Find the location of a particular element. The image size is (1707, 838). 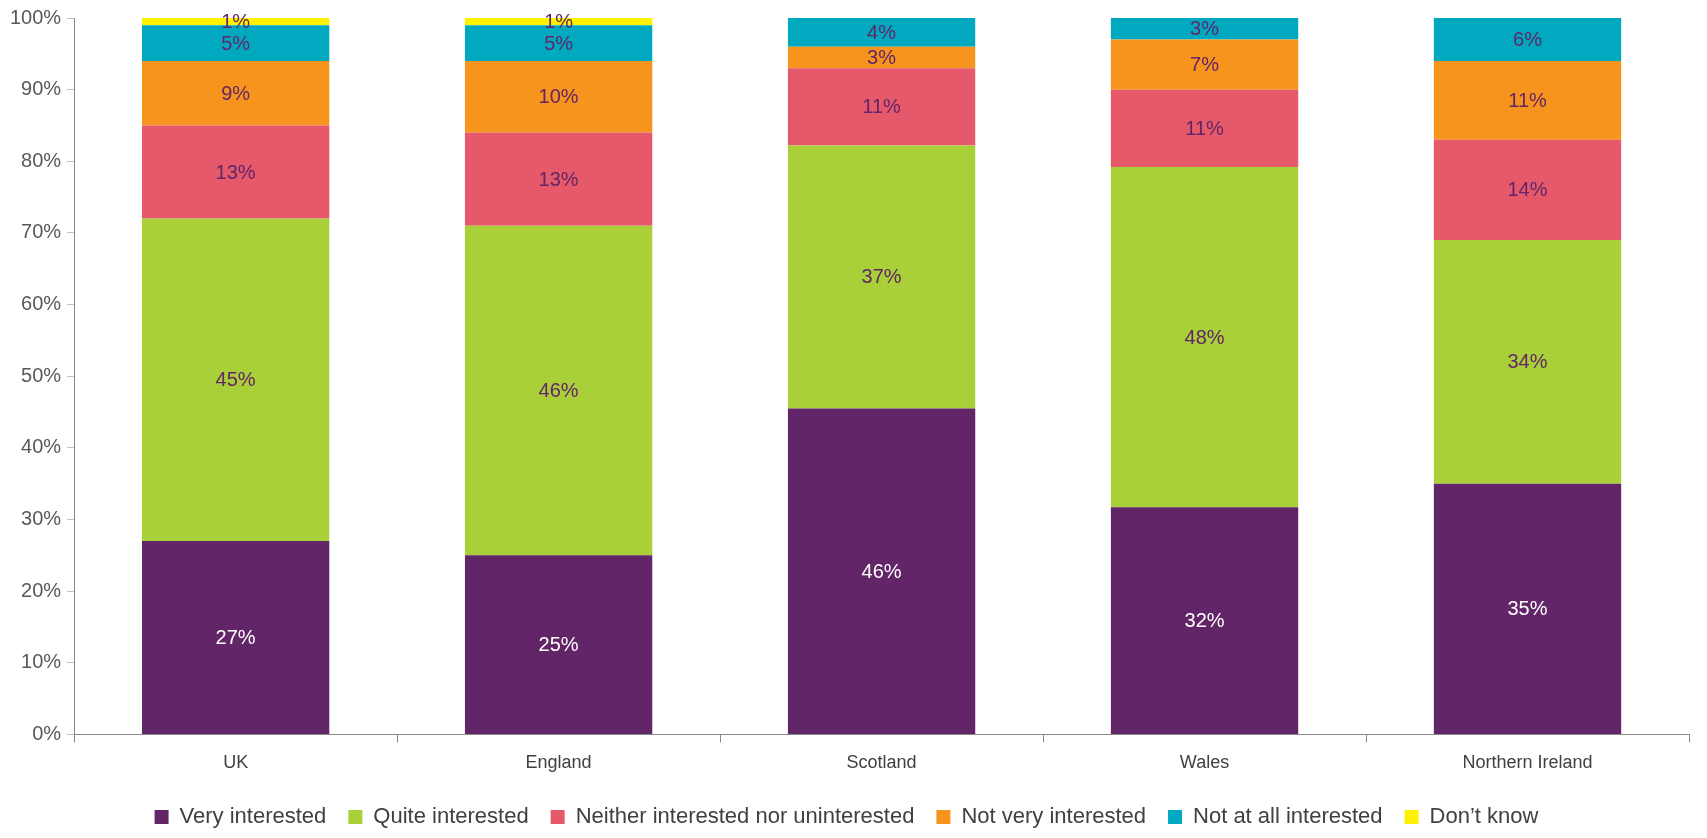

data-label: 48% is located at coordinates (1204, 336).